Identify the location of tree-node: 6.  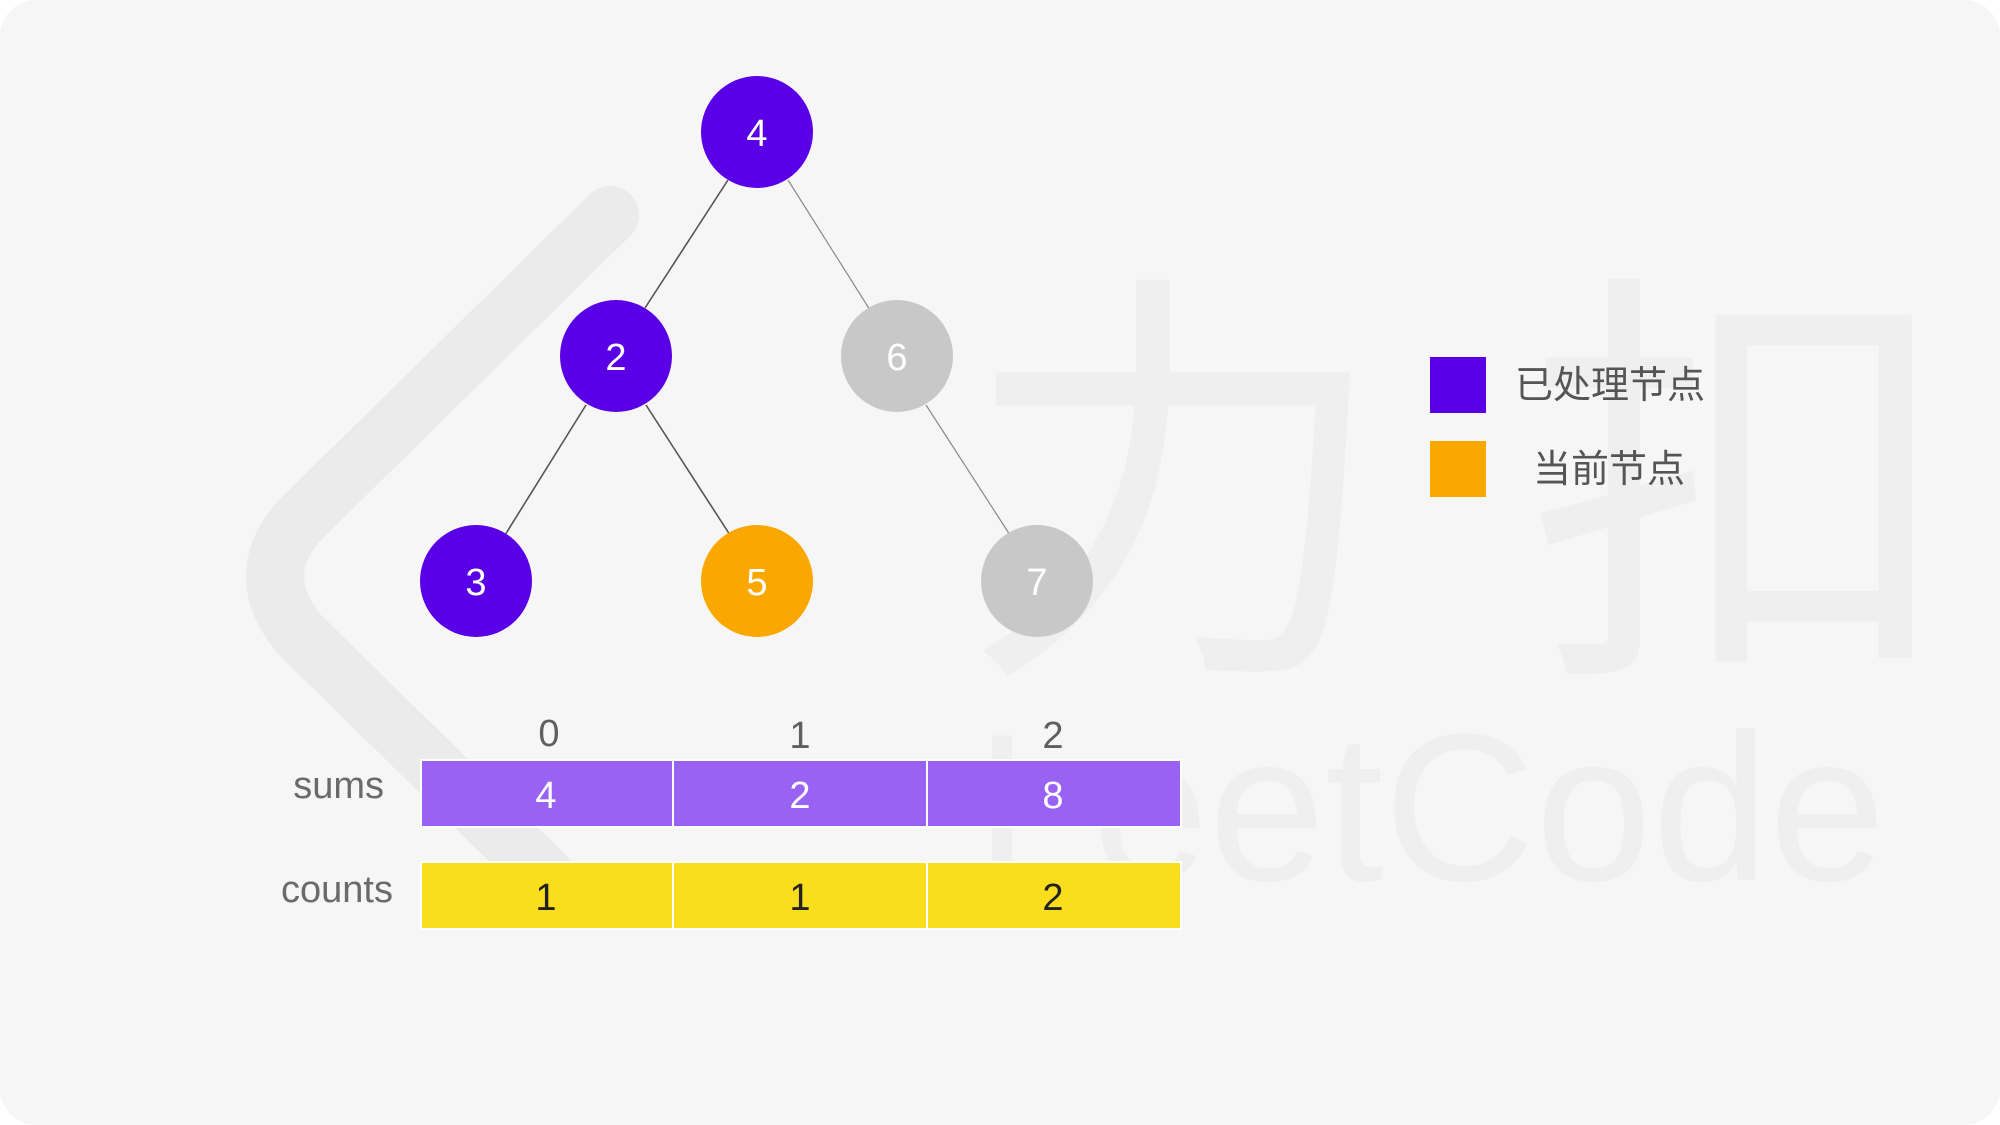
(897, 356).